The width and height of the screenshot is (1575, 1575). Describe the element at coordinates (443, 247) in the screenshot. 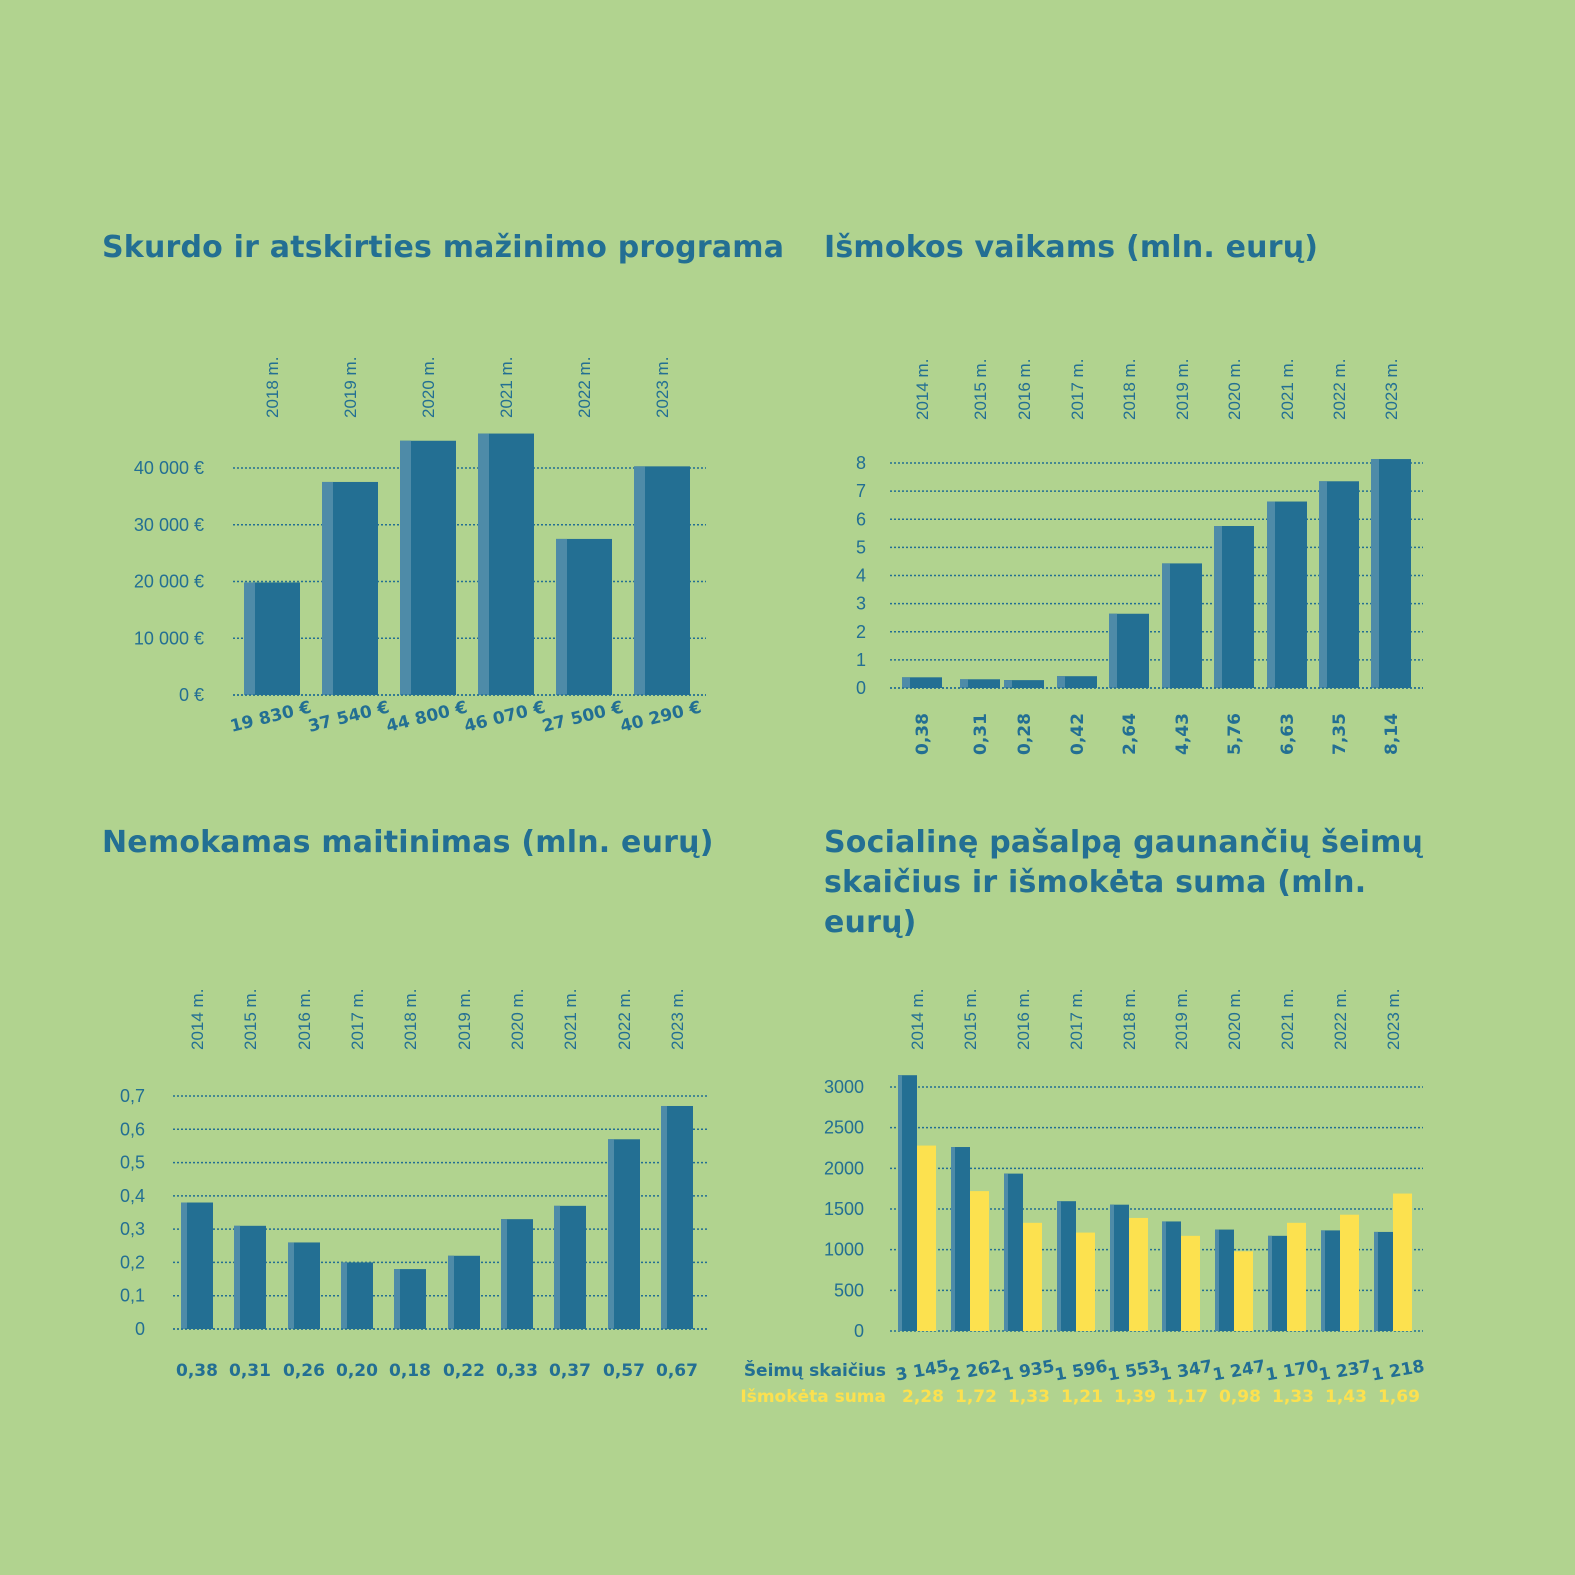

I see `chart-1-title: Skurdo ir atskirties mažinimo programa` at that location.